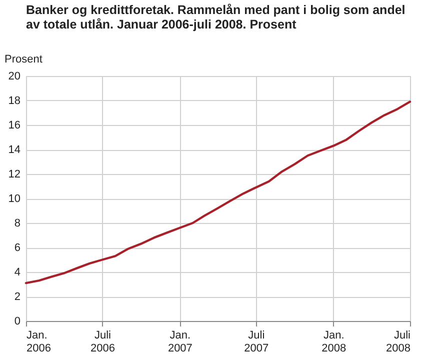 This screenshot has height=357, width=426. Describe the element at coordinates (17, 297) in the screenshot. I see `y-tick-label: 2` at that location.